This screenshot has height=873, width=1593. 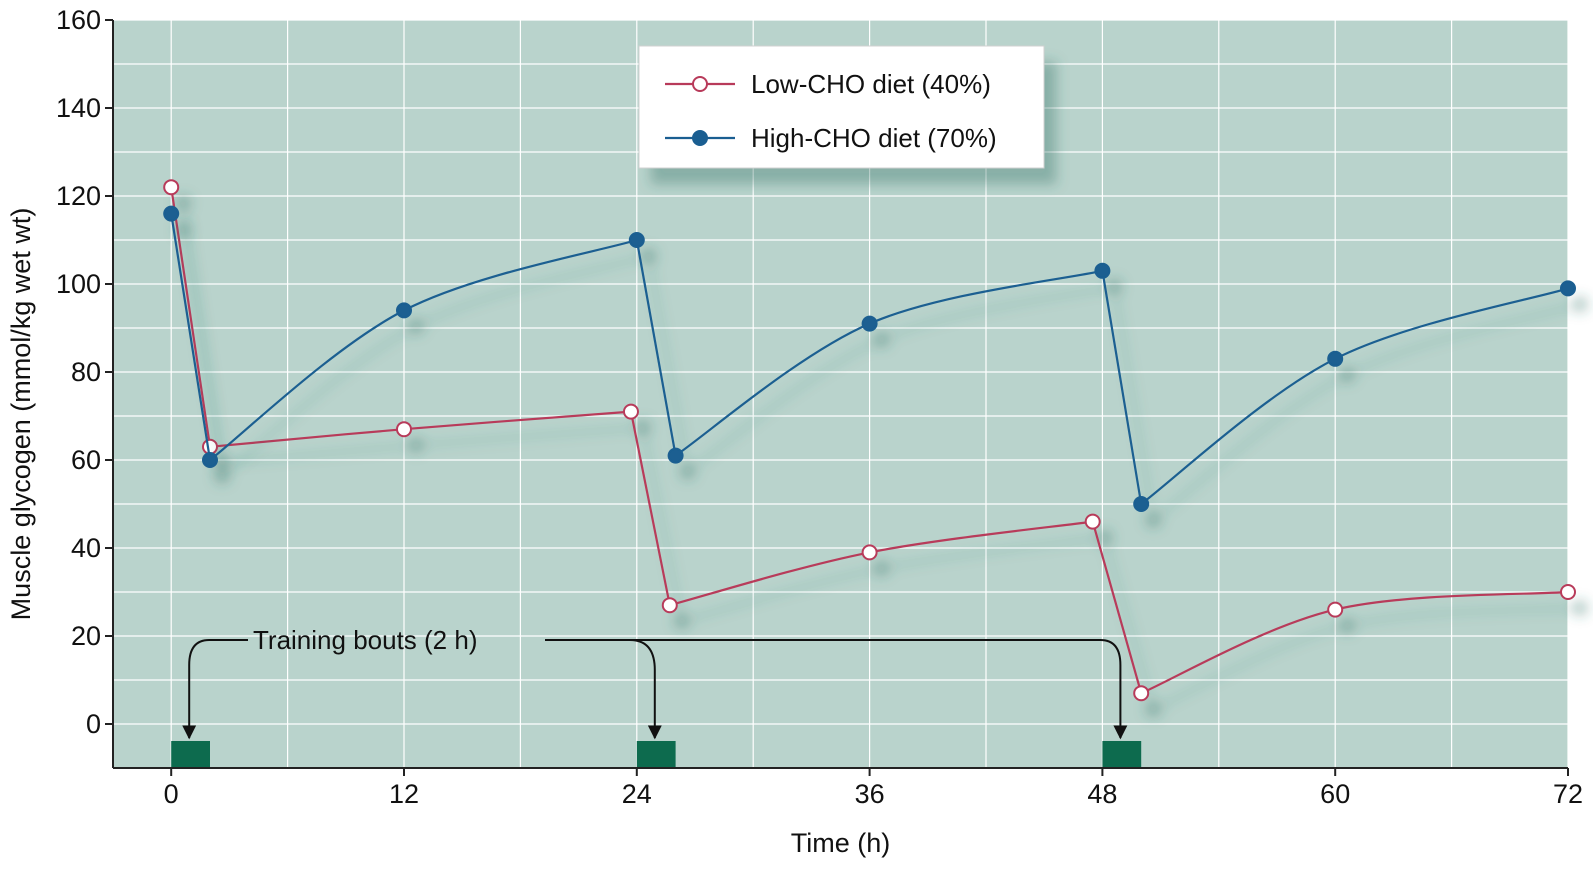 I want to click on legend: Low-CHO diet (40%) High-CHO diet (70%), so click(x=841, y=107).